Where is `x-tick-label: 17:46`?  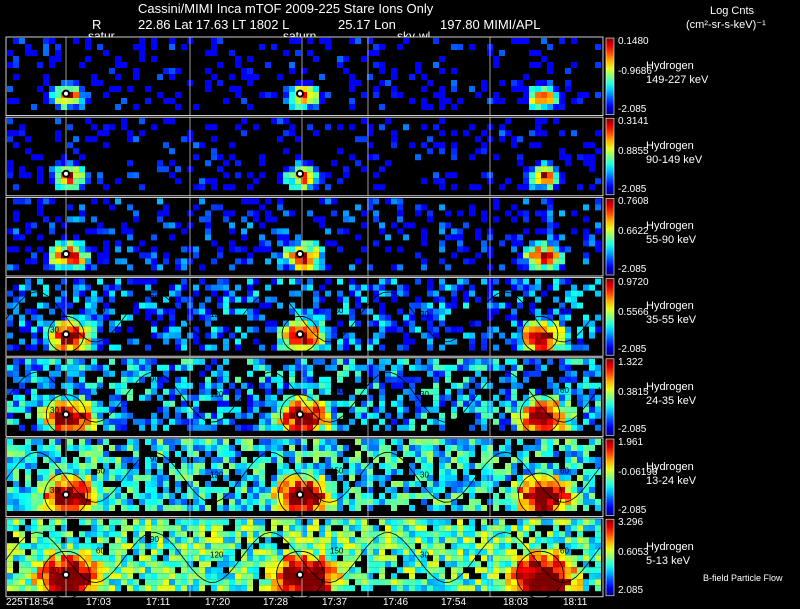
x-tick-label: 17:46 is located at coordinates (396, 602).